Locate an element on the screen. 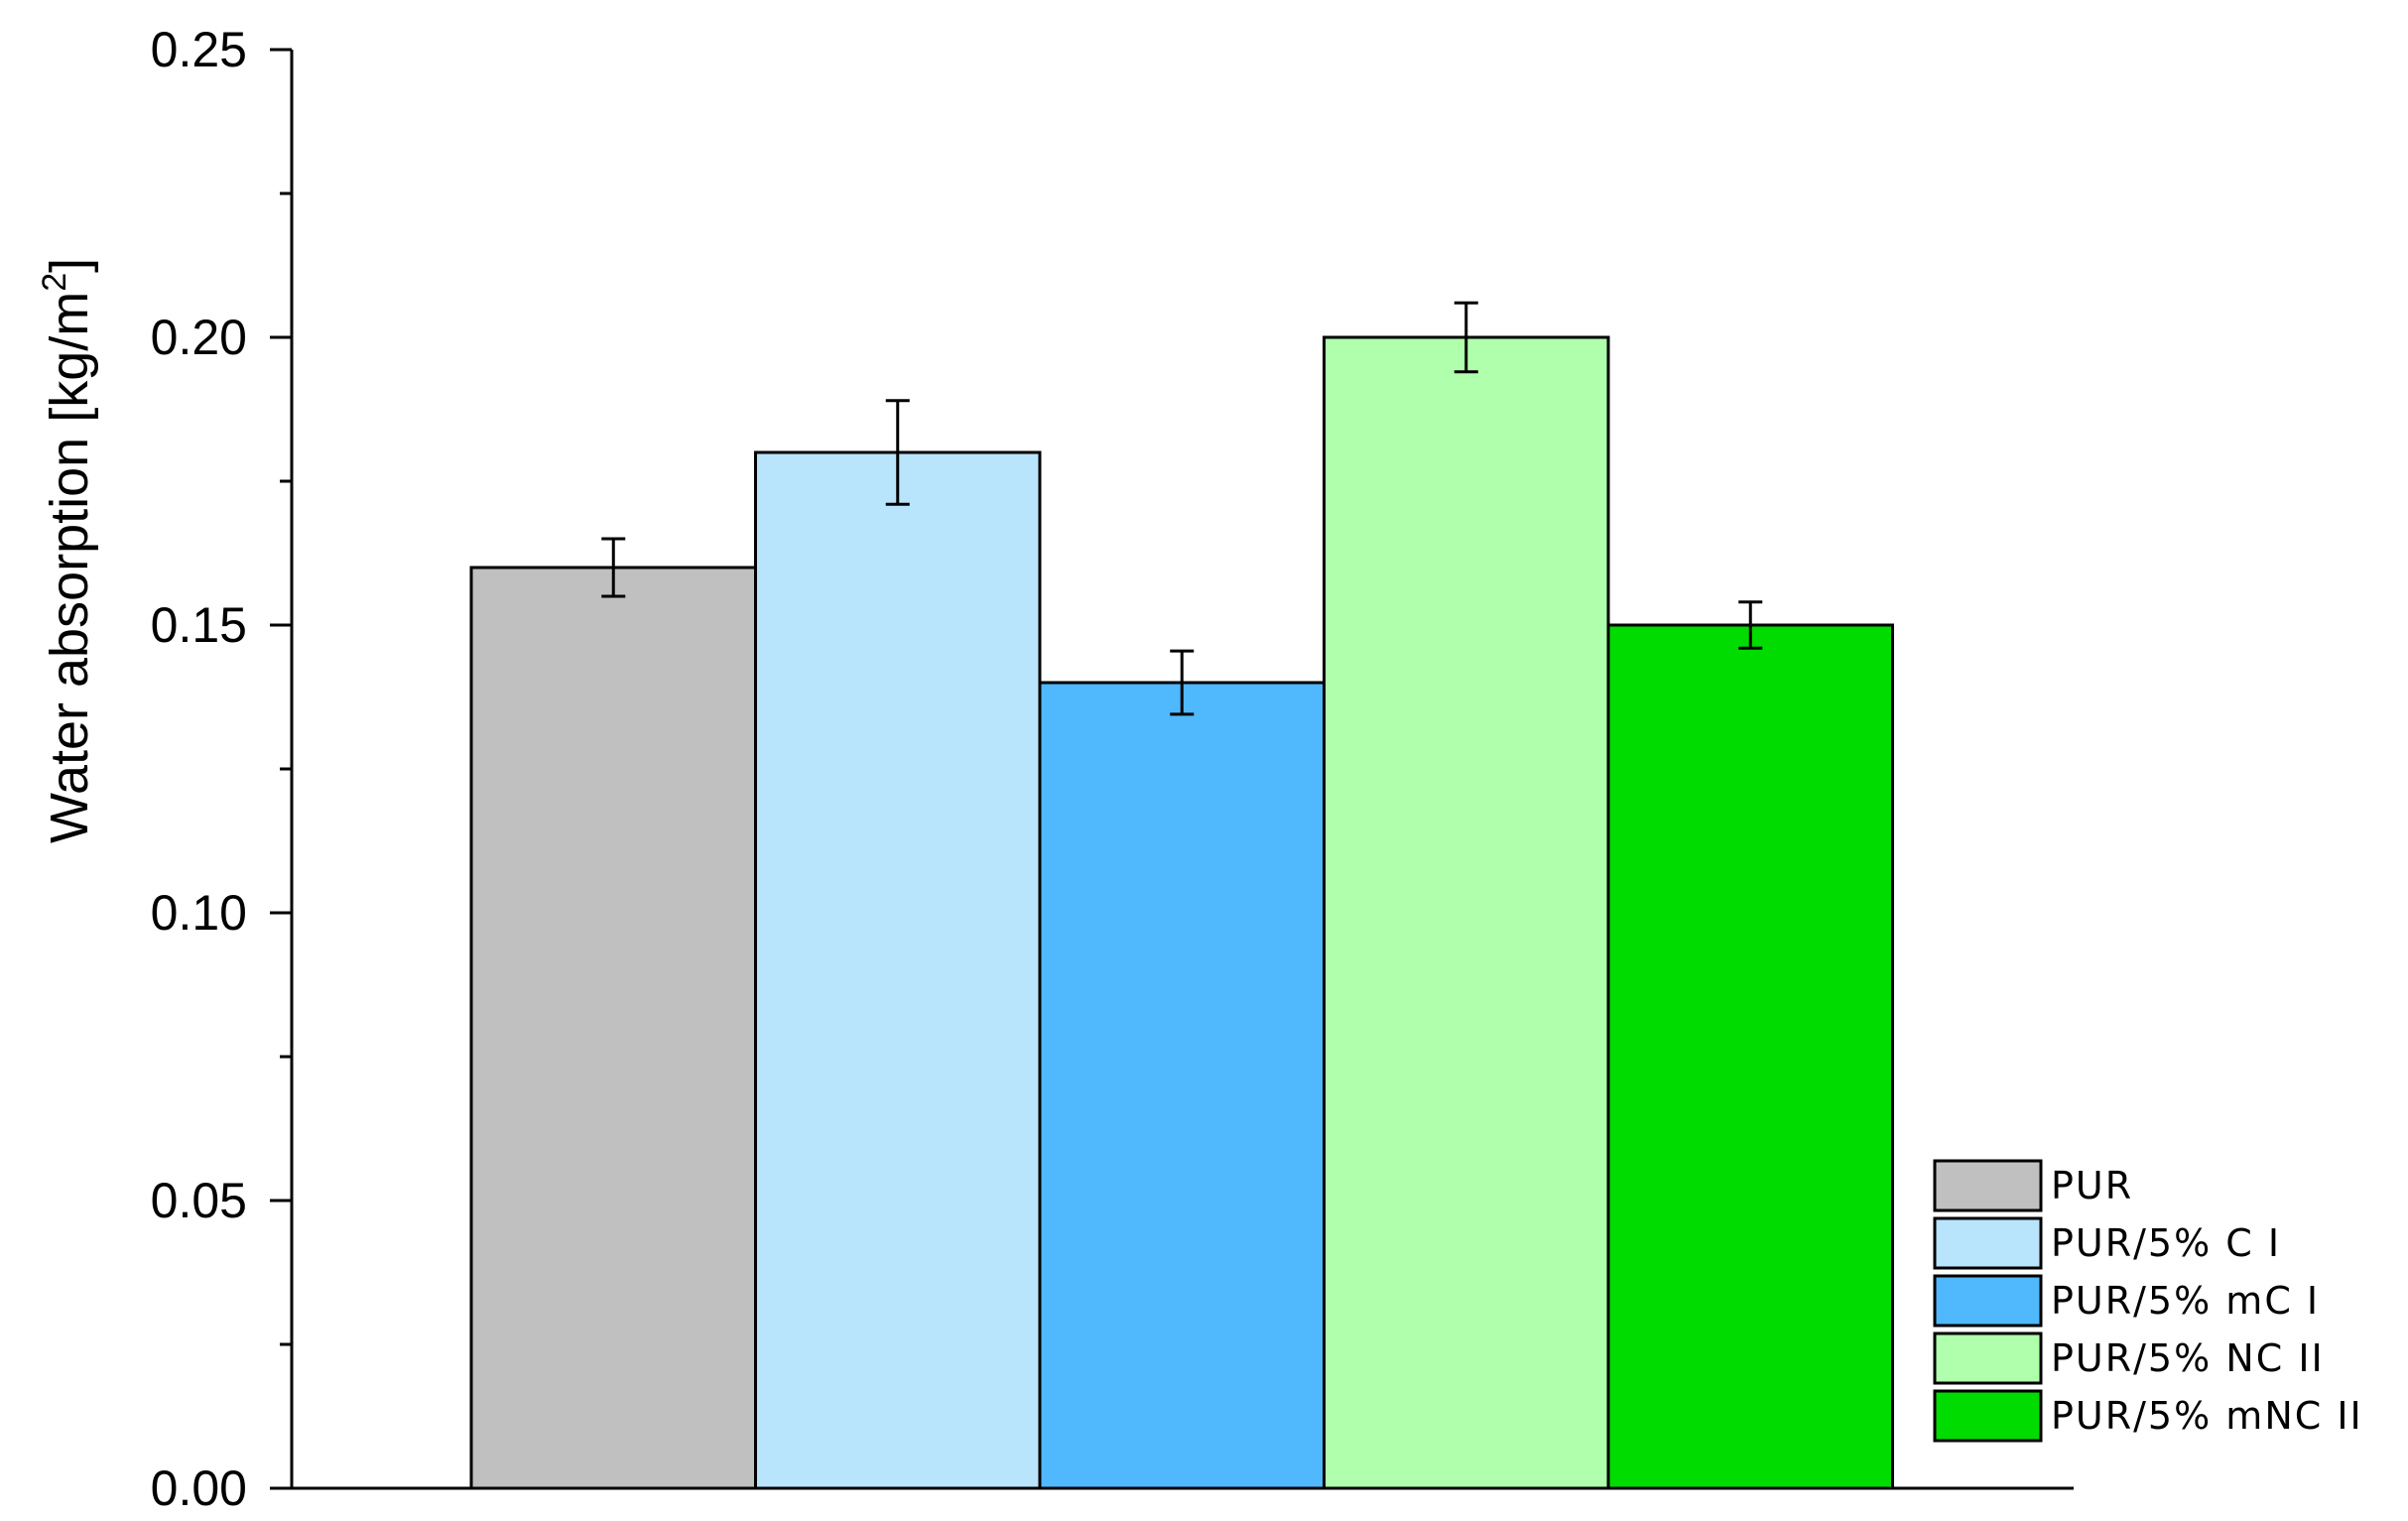  legend-item-2: PUR/5% C I is located at coordinates (2107, 1243).